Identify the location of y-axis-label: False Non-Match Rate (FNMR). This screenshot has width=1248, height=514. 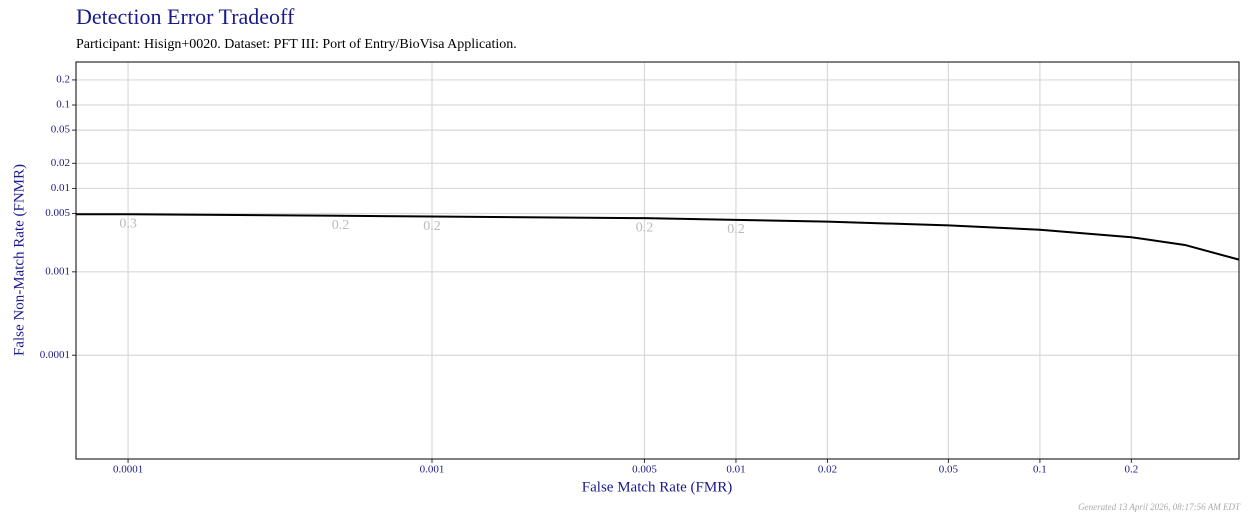
(19, 260).